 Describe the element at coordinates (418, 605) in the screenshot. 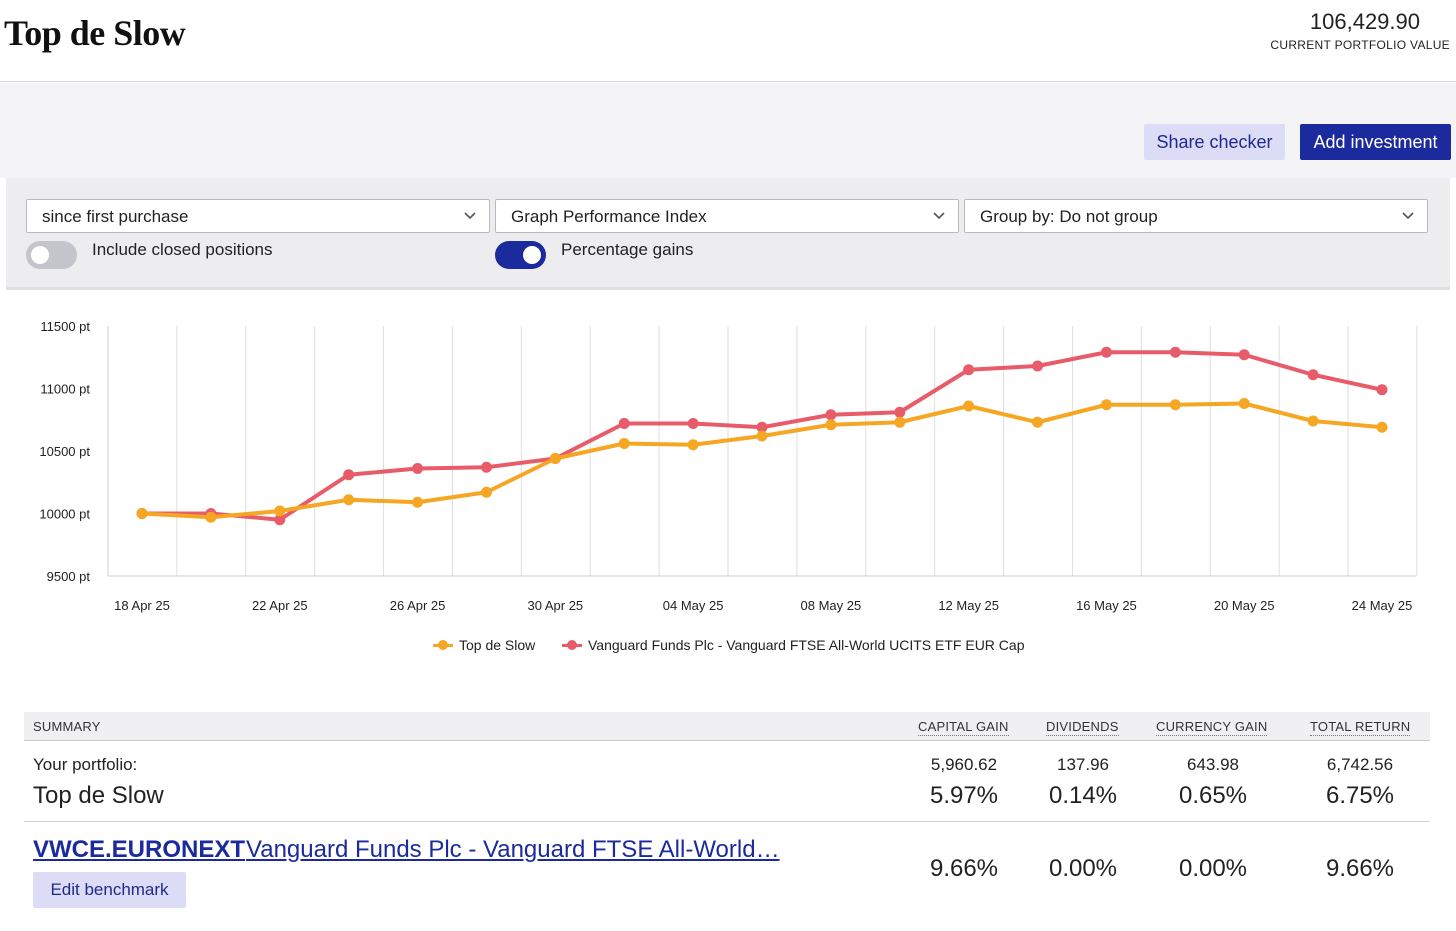

I see `x-tick-label: 26 Apr 25` at that location.